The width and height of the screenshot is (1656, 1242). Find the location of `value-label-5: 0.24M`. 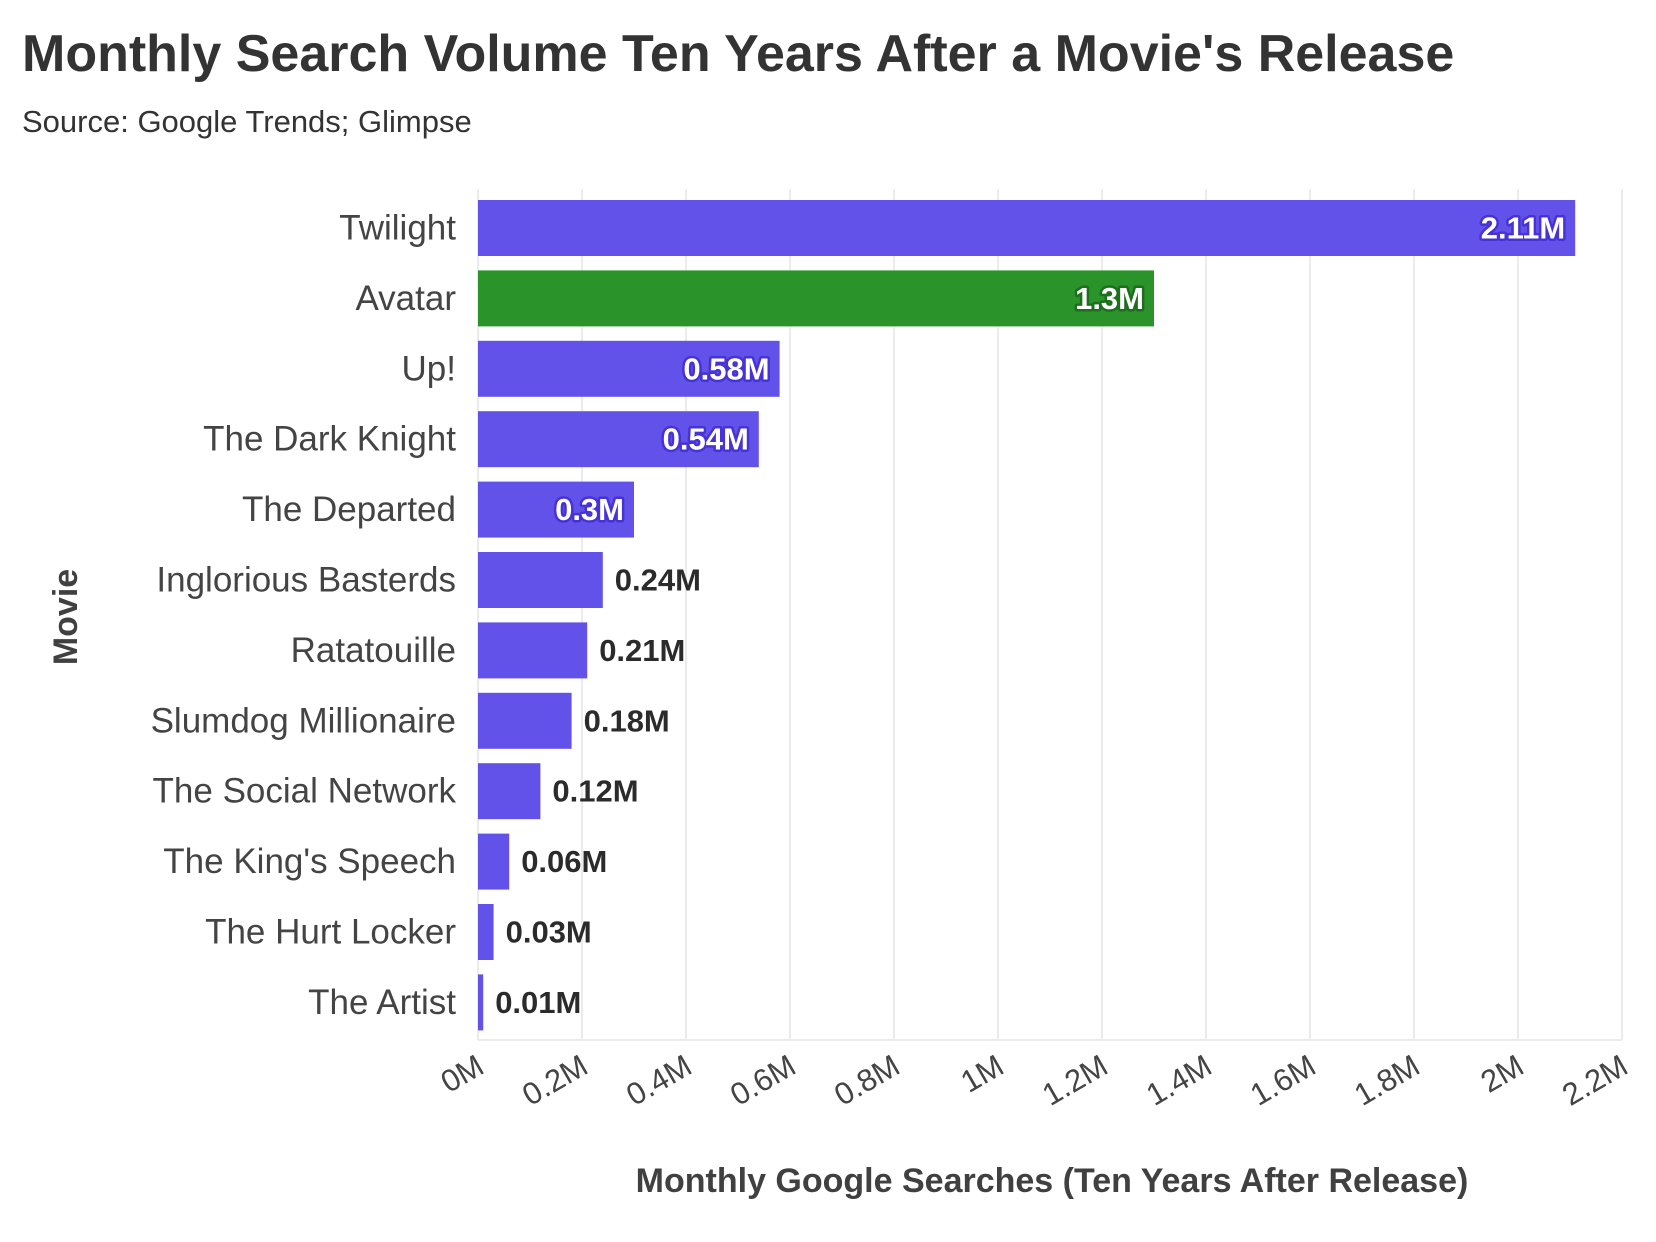

value-label-5: 0.24M is located at coordinates (658, 580).